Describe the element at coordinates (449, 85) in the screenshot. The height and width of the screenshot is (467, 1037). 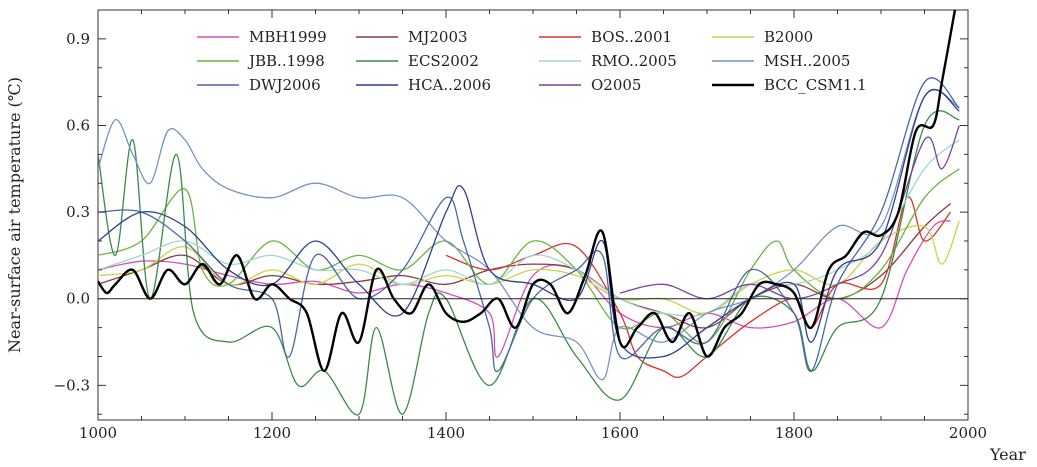
I see `legend-label: HCA..2006` at that location.